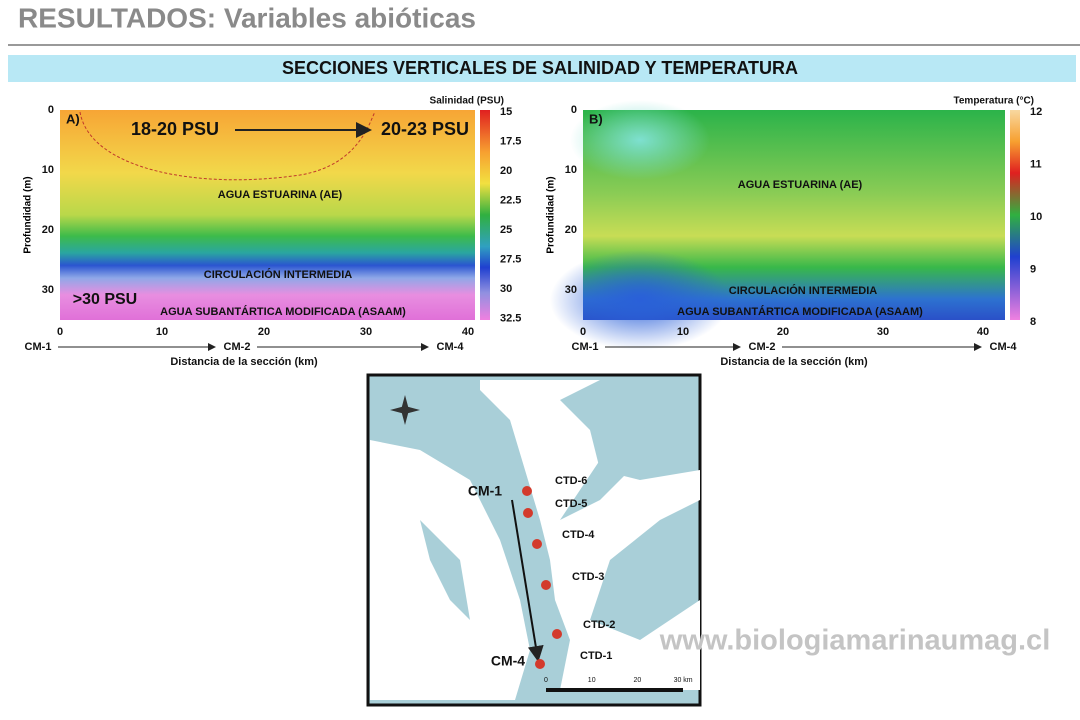 The height and width of the screenshot is (720, 1080). Describe the element at coordinates (510, 318) in the screenshot. I see `colorbar-tick: 32.5` at that location.